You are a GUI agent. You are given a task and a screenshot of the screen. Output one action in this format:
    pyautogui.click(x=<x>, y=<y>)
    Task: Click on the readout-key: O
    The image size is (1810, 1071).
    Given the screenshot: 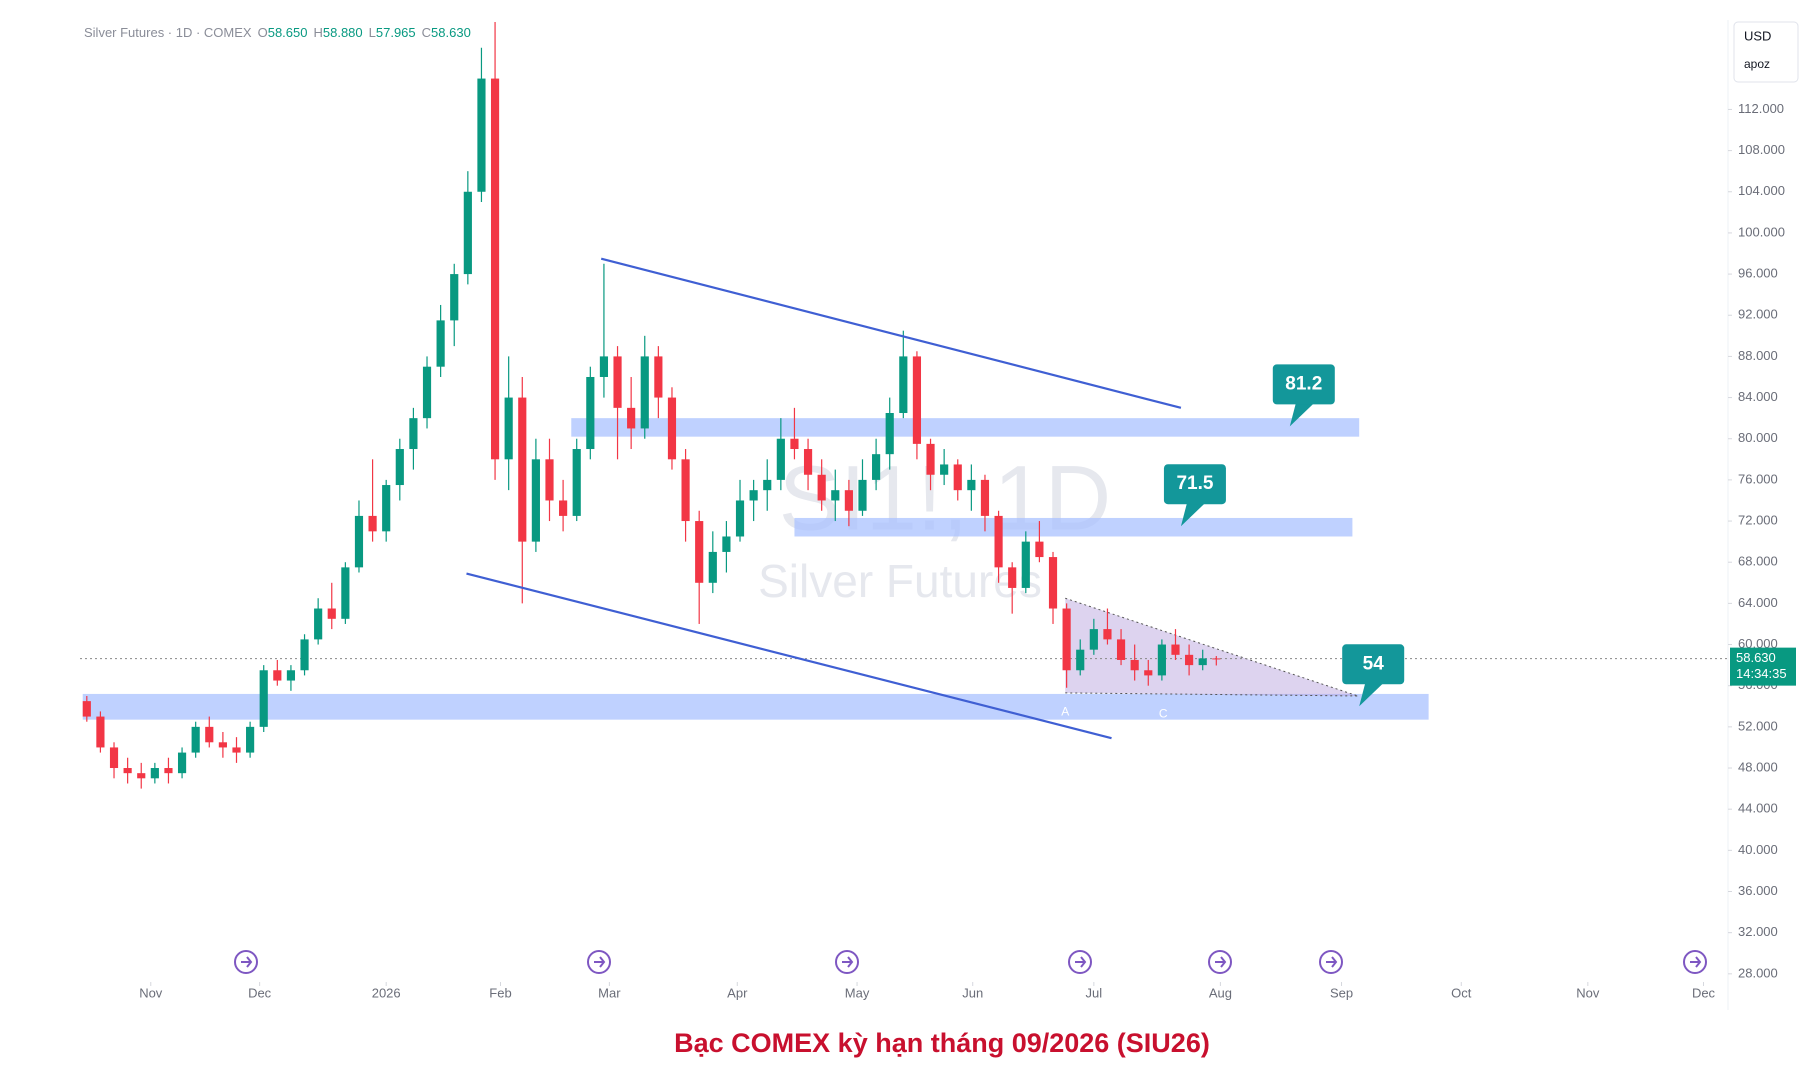 What is the action you would take?
    pyautogui.click(x=263, y=32)
    